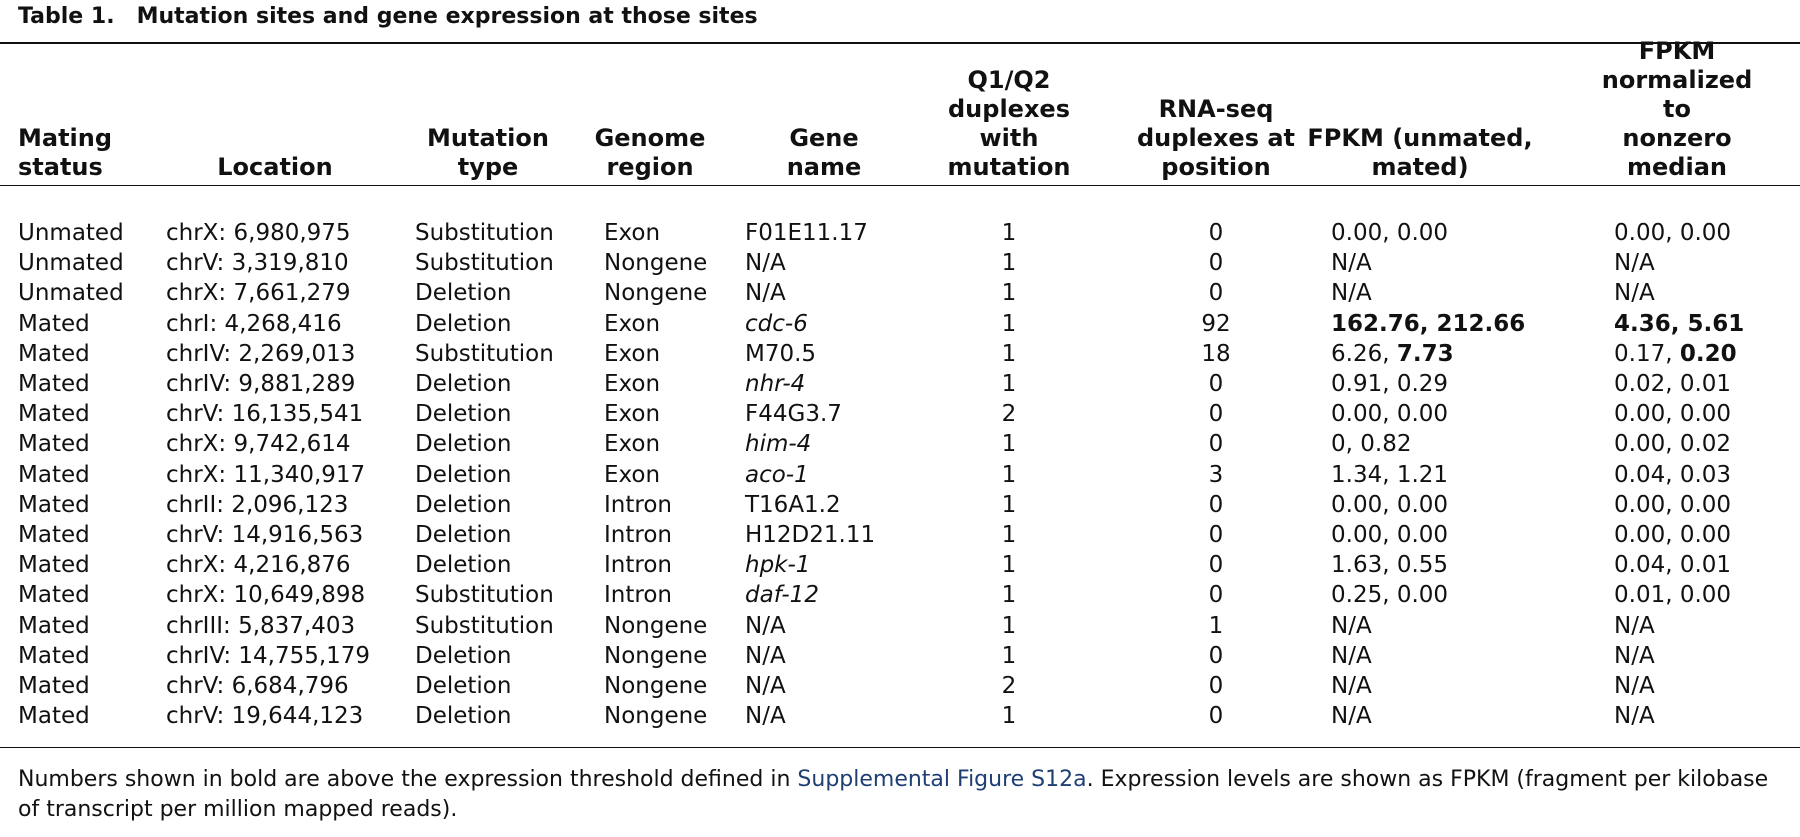 The height and width of the screenshot is (837, 1800). Describe the element at coordinates (1640, 353) in the screenshot. I see `cell-fpkm-normalized-unmated: 0.17` at that location.